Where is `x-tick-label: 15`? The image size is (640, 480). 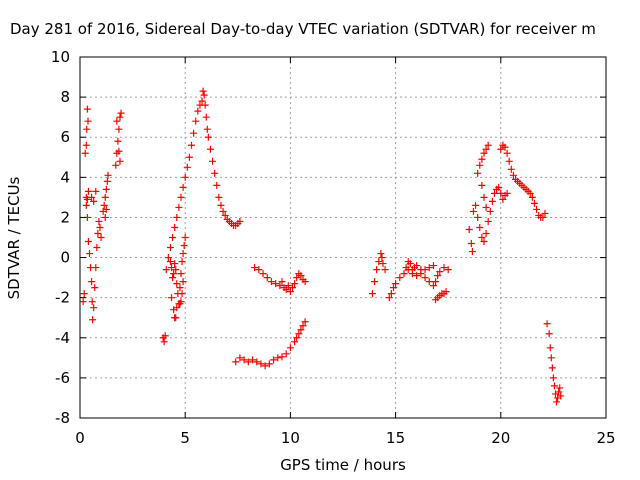 x-tick-label: 15 is located at coordinates (395, 438).